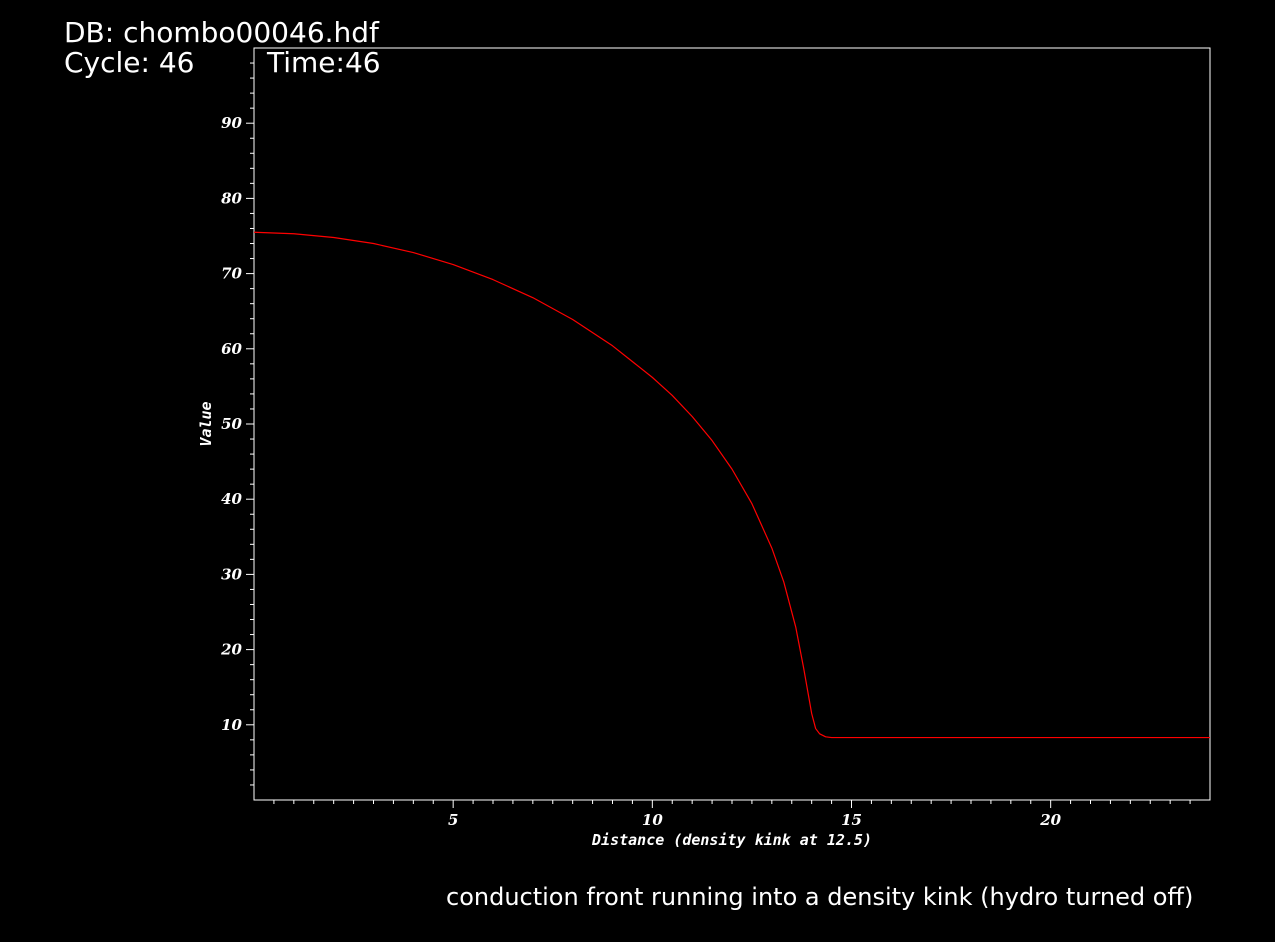 The image size is (1275, 942). What do you see at coordinates (231, 274) in the screenshot?
I see `y-tick-label: 70` at bounding box center [231, 274].